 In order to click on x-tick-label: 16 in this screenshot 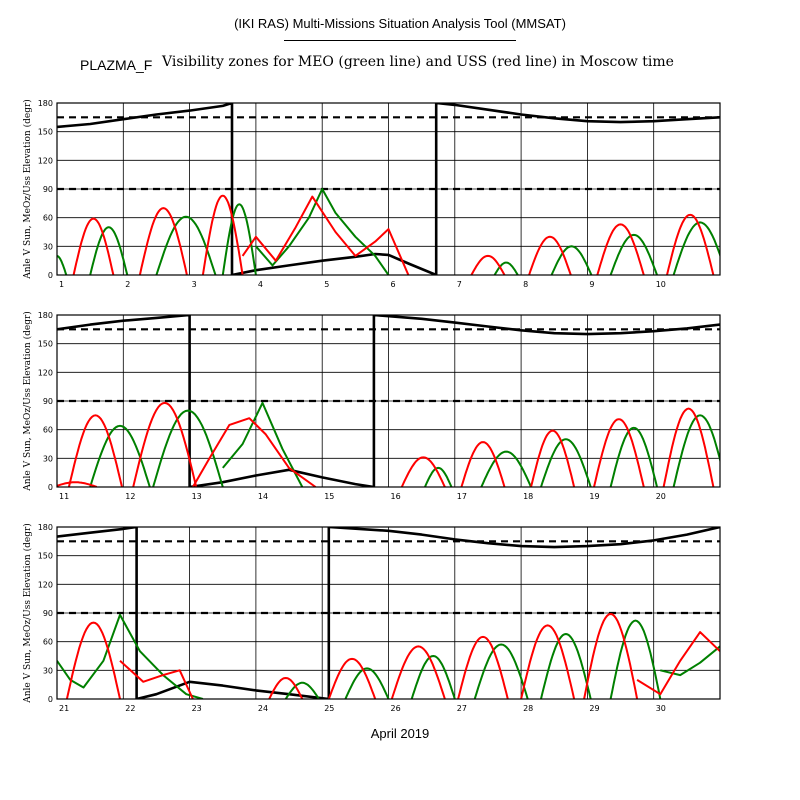, I will do `click(396, 496)`.